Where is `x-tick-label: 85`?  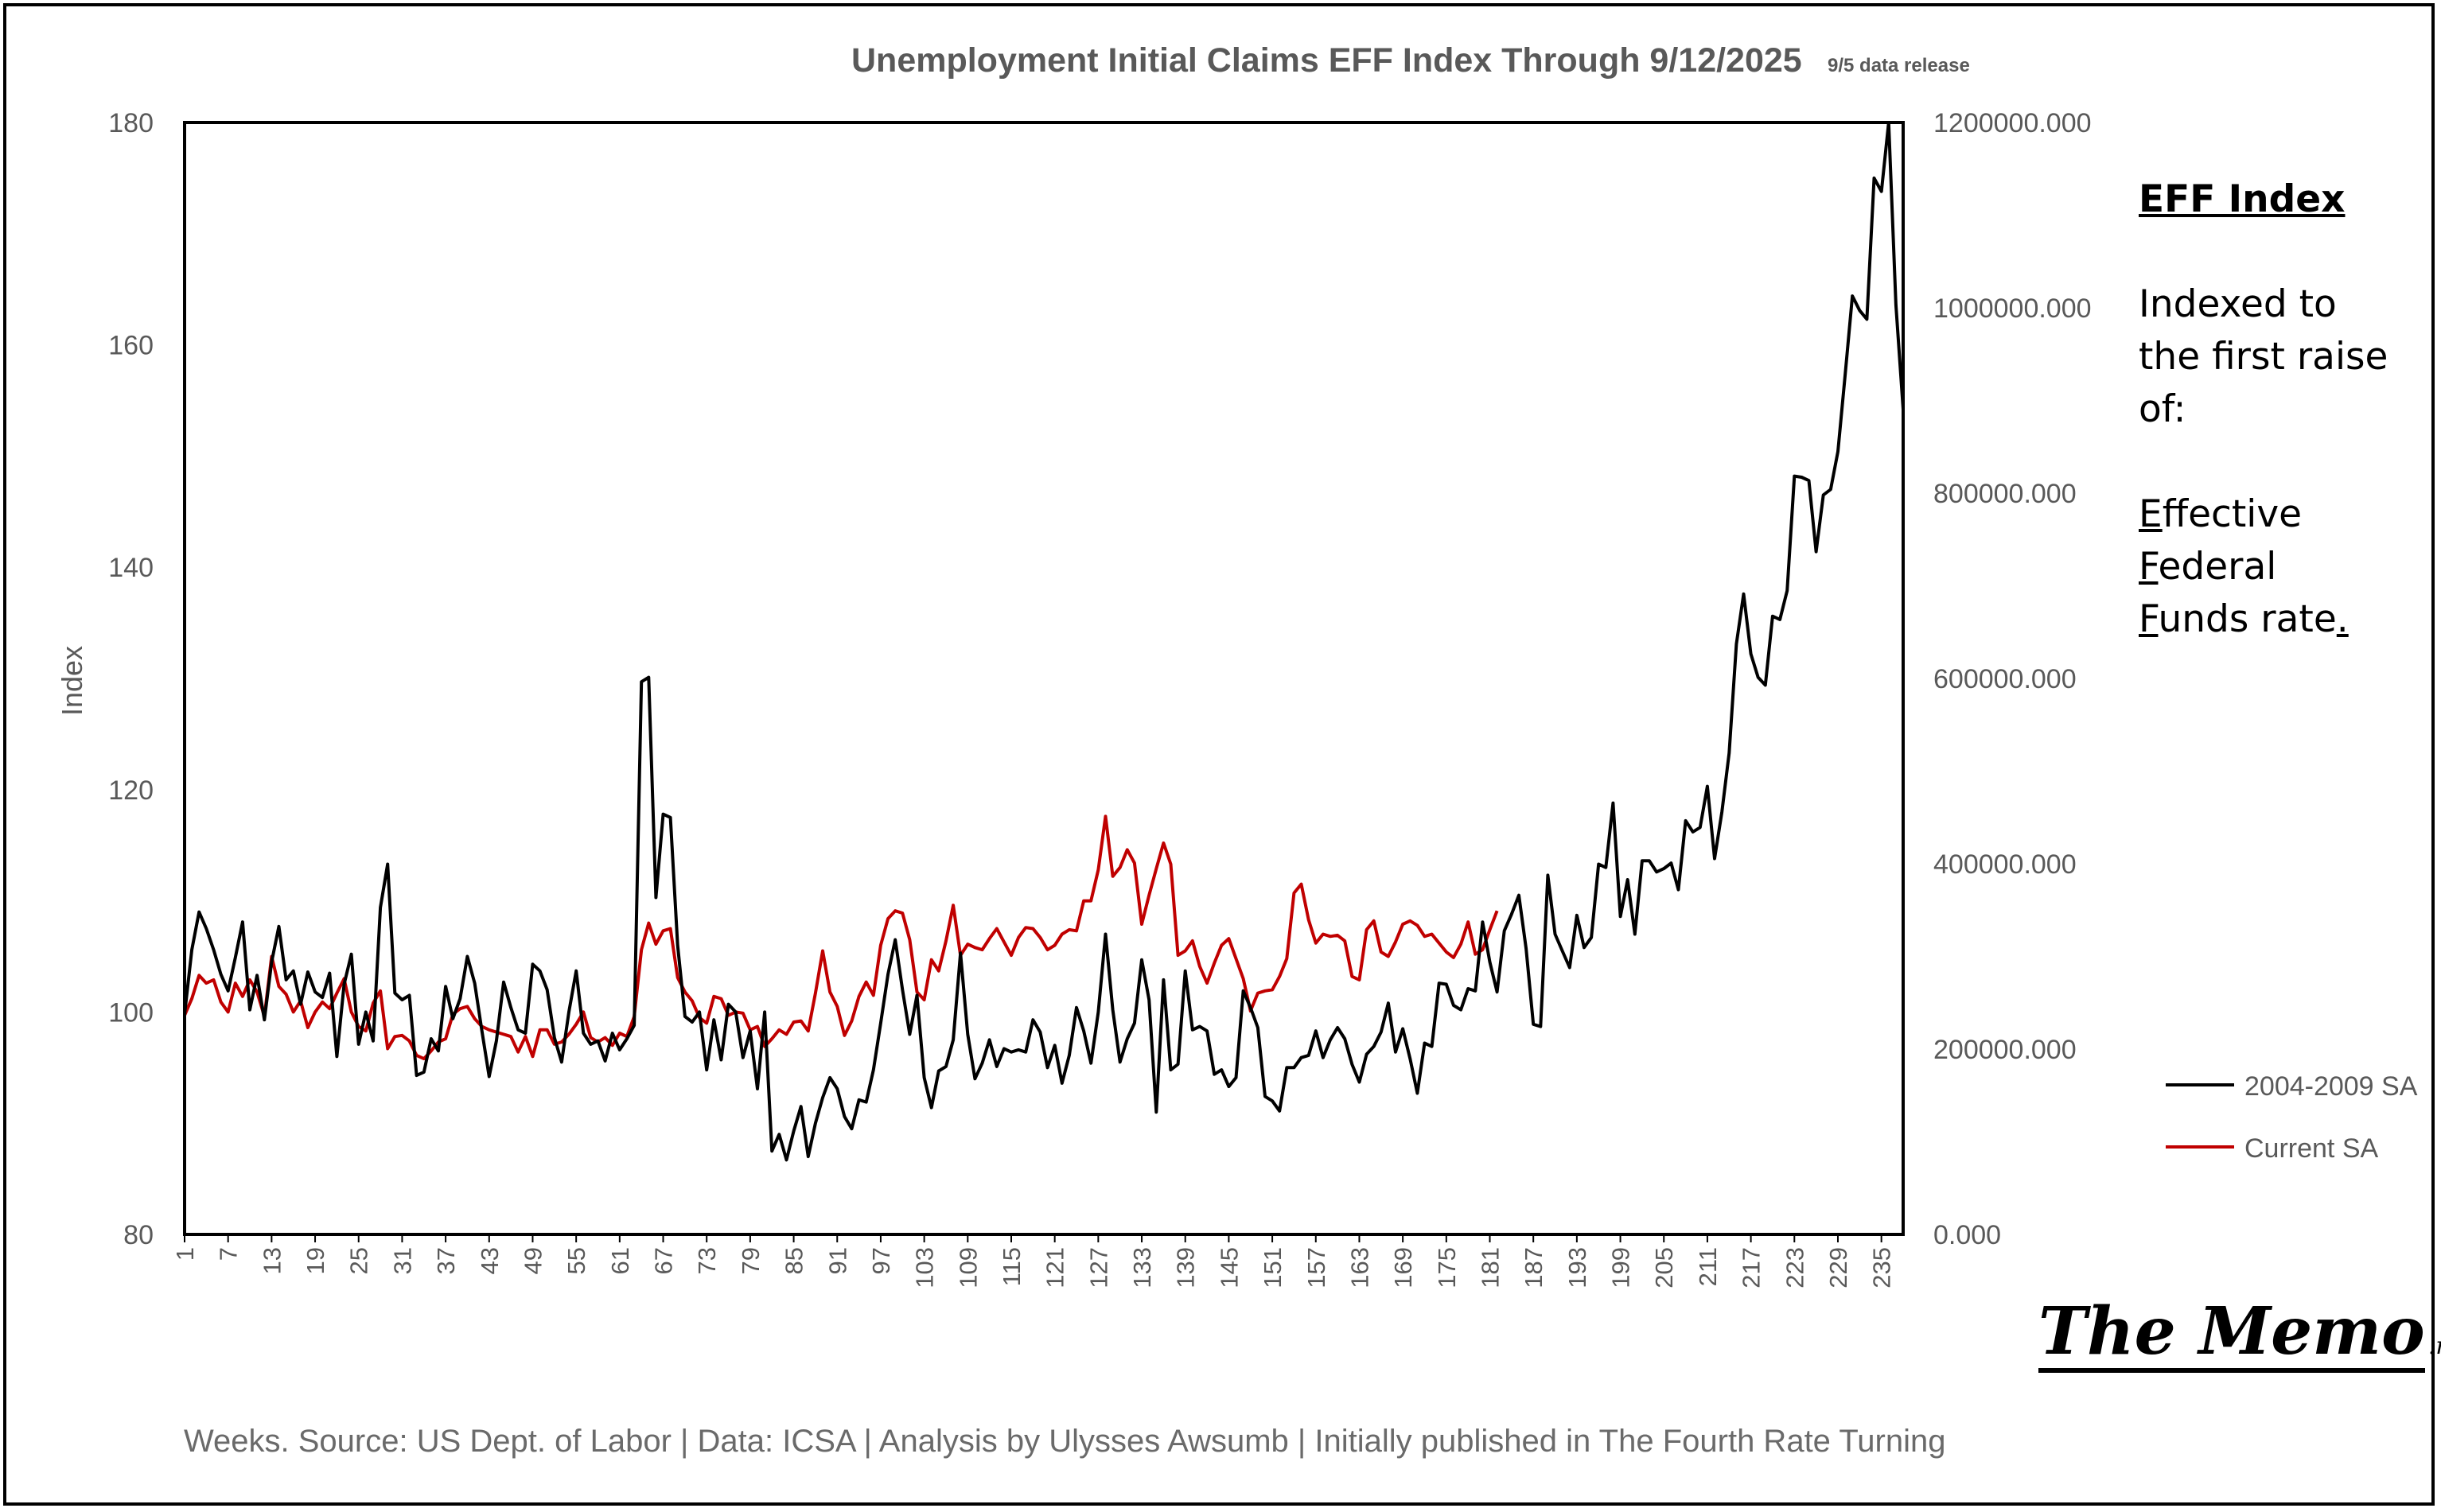 x-tick-label: 85 is located at coordinates (794, 1260).